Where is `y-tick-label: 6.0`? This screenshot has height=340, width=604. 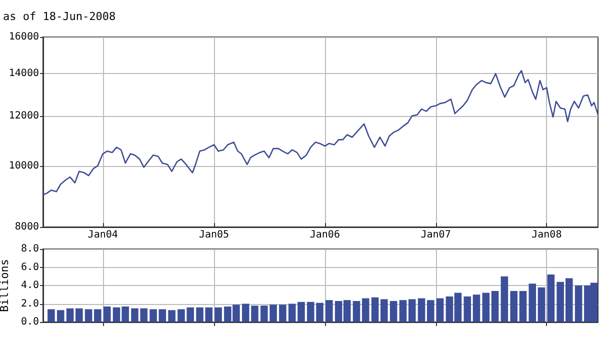
y-tick-label: 6.0 is located at coordinates (29, 267).